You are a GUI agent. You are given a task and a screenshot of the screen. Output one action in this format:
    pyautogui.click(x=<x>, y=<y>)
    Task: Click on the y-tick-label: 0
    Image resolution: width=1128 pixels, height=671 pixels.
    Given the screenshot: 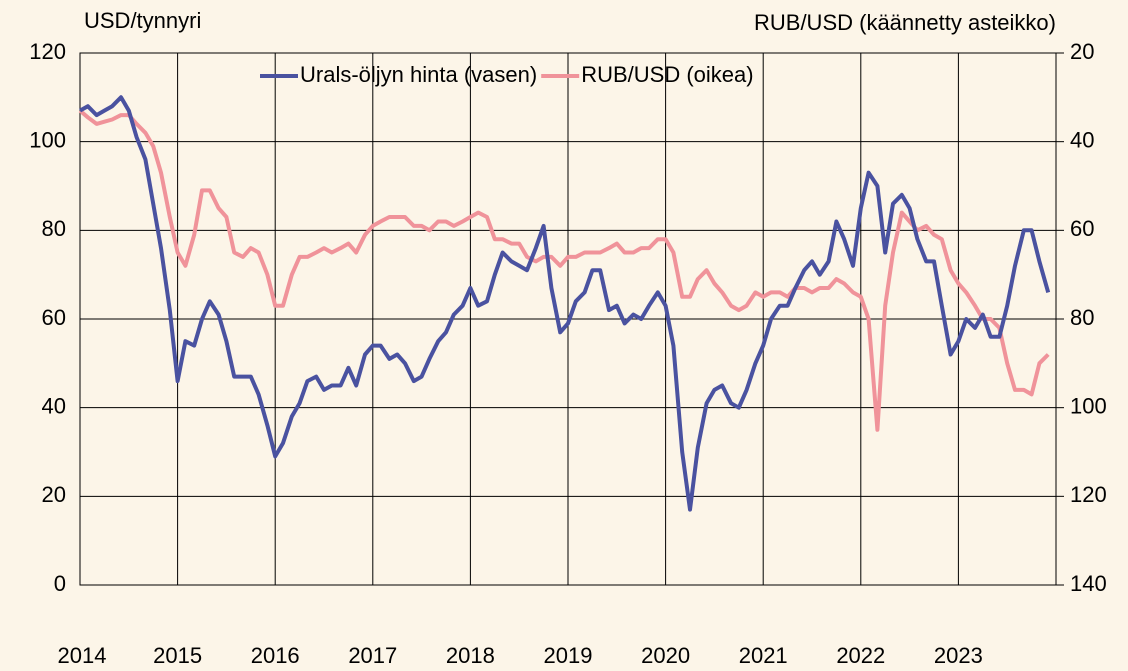 What is the action you would take?
    pyautogui.click(x=60, y=583)
    